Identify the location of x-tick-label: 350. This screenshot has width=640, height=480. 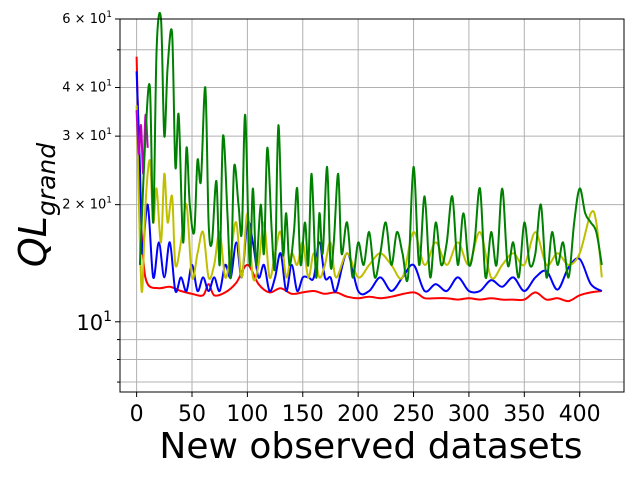
(524, 414).